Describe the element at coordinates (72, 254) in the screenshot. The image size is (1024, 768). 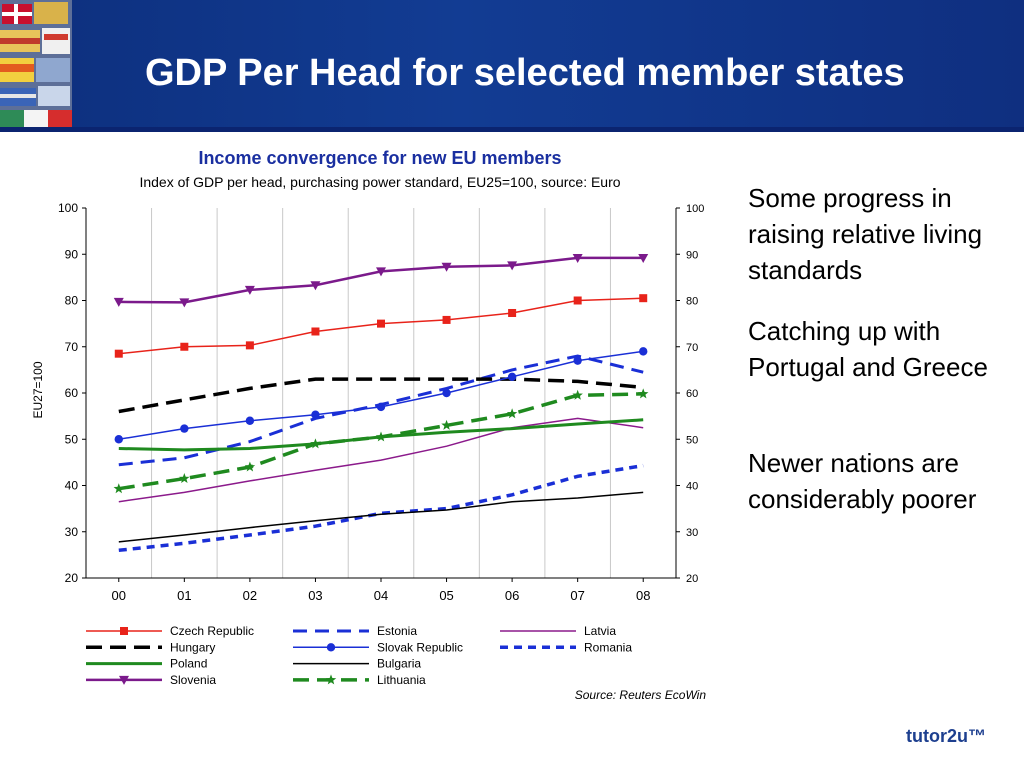
I see `y-tick-label-left: 90` at that location.